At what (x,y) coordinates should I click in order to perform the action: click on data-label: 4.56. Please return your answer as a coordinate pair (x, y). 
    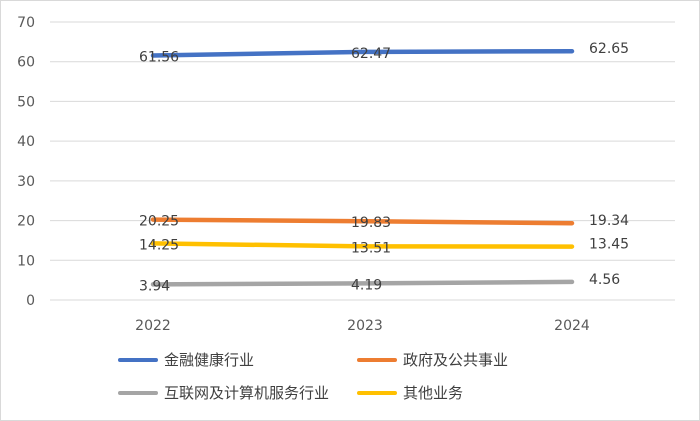
    Looking at the image, I should click on (604, 280).